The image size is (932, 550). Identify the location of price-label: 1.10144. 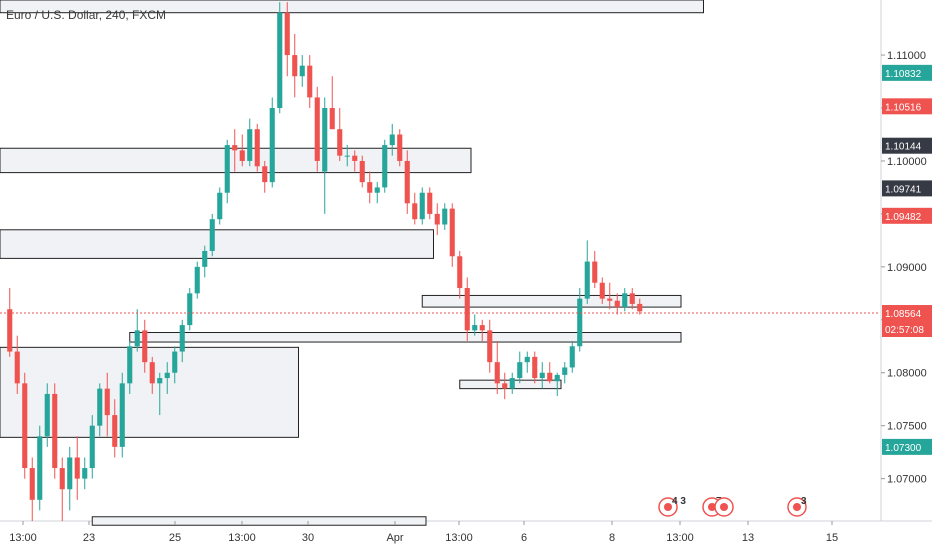
(903, 147).